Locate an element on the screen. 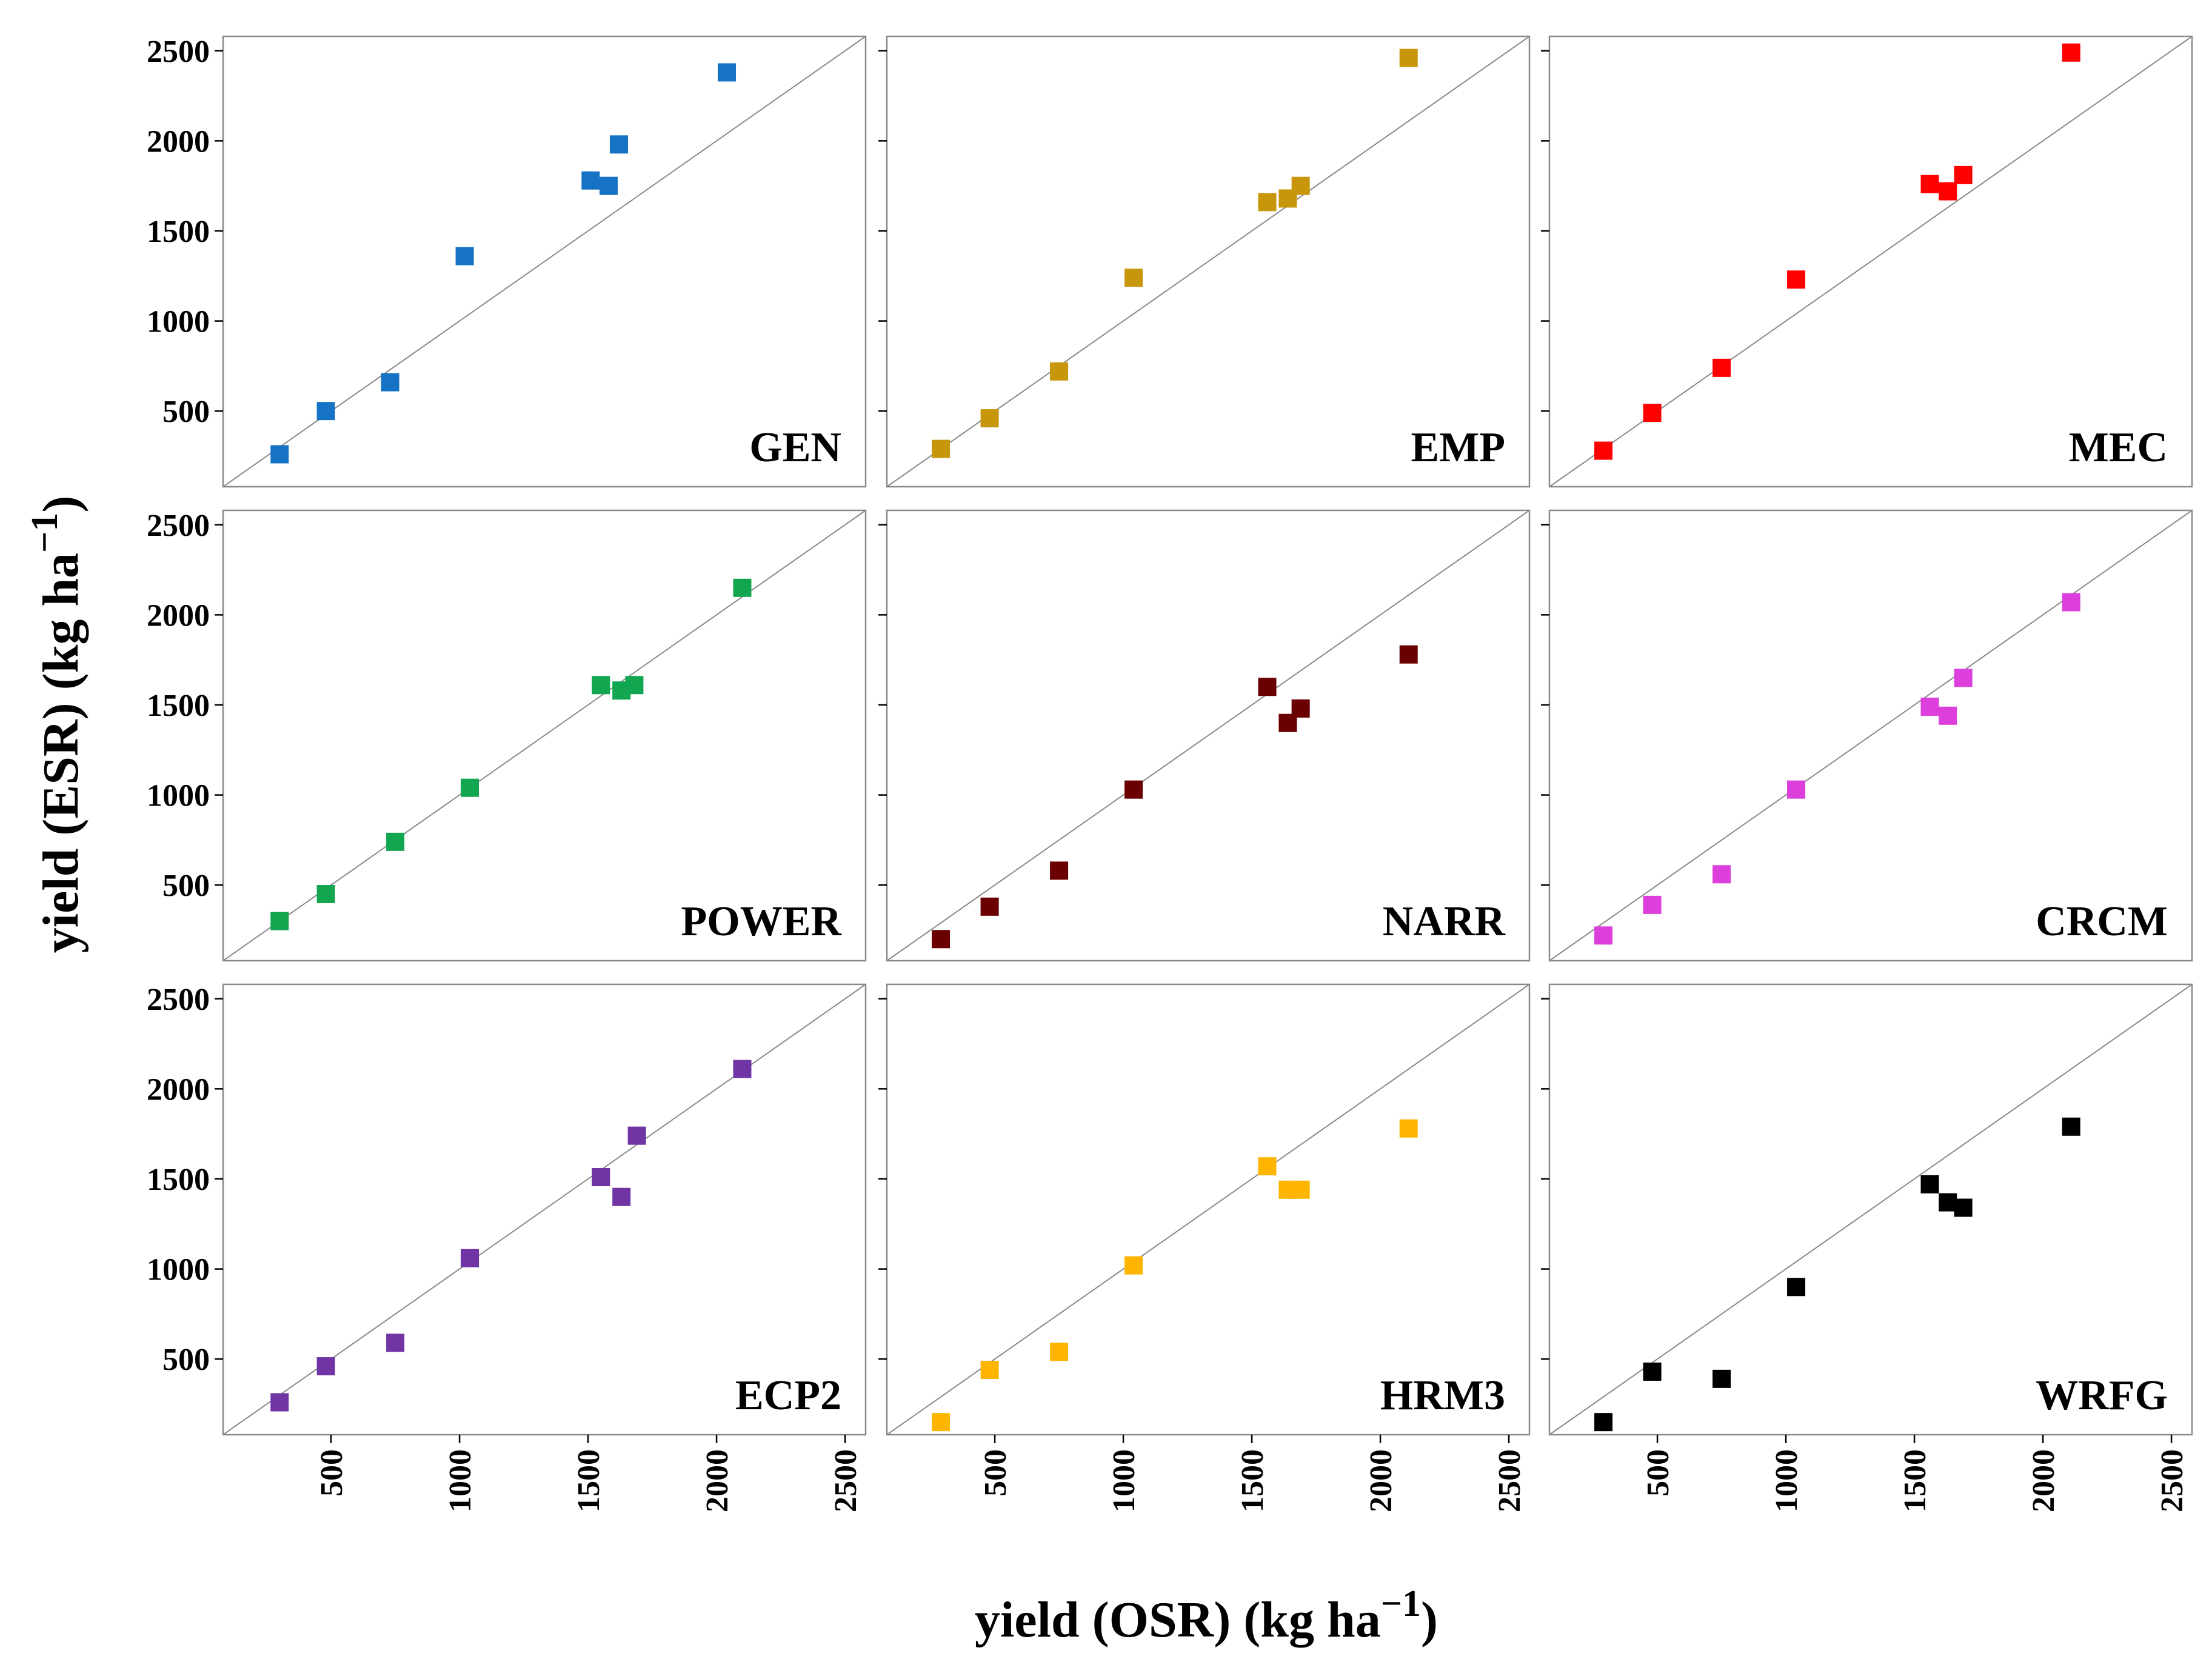  y-axis-title: yield (ESR) (kg ha−1) is located at coordinates (56, 724).